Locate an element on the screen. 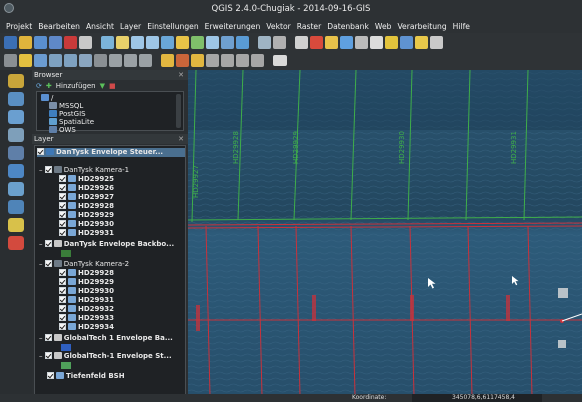 The height and width of the screenshot is (402, 582). label-rotate-icon is located at coordinates (227, 60).